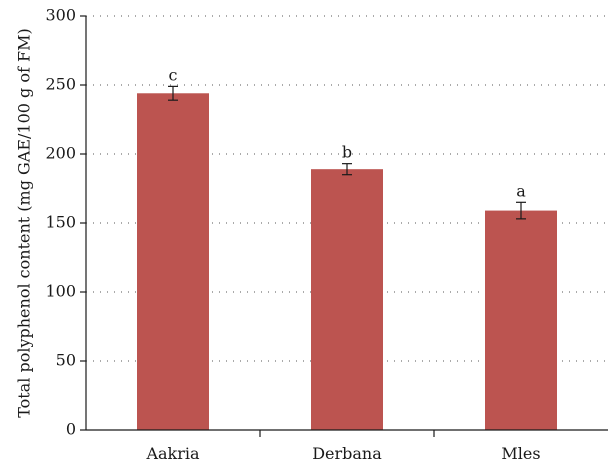  Describe the element at coordinates (521, 320) in the screenshot. I see `bar-mles` at that location.